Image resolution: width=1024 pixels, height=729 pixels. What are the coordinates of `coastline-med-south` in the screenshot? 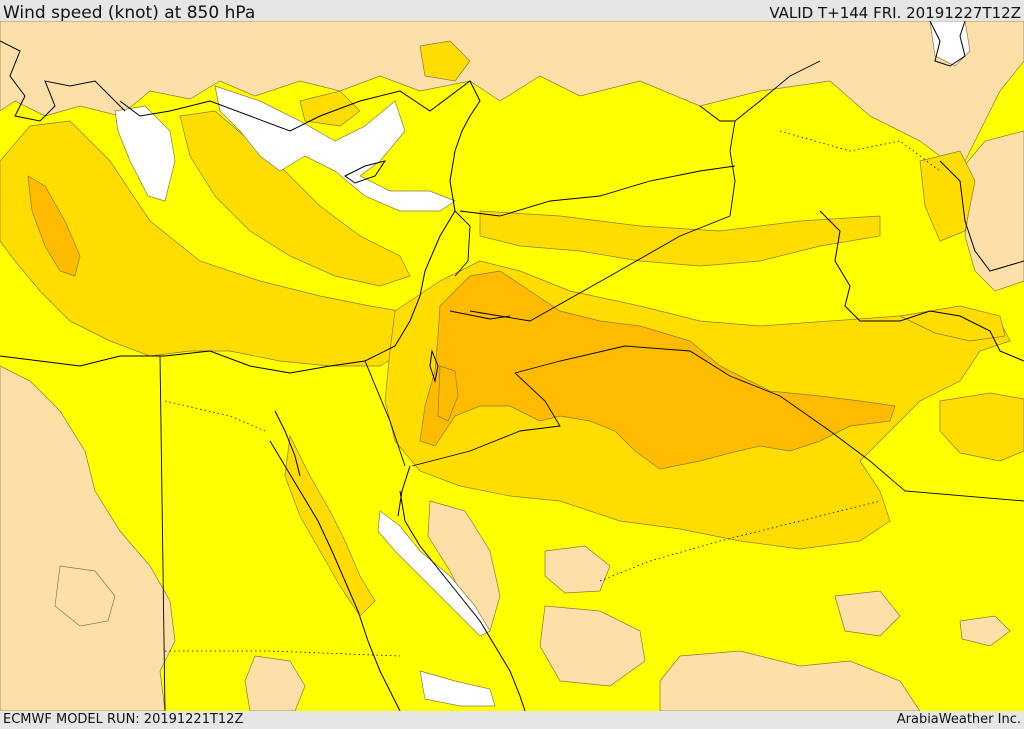 It's located at (228, 292).